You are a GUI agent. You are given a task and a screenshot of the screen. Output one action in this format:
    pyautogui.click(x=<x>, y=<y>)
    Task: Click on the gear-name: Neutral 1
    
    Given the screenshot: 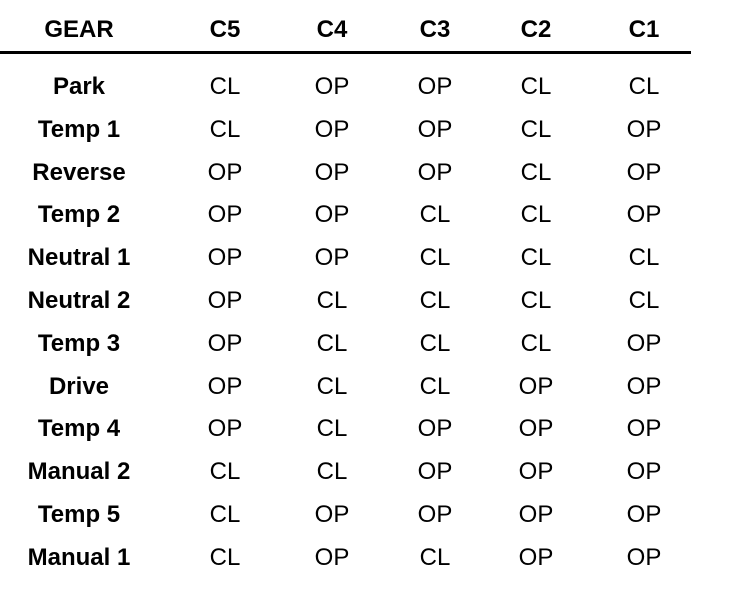 What is the action you would take?
    pyautogui.click(x=79, y=258)
    